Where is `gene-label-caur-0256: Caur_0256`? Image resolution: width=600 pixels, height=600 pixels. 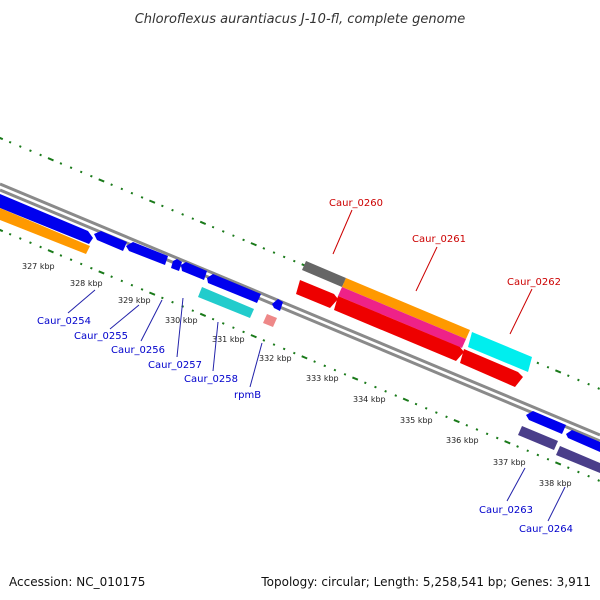
gene-label-caur-0256: Caur_0256 is located at coordinates (138, 350).